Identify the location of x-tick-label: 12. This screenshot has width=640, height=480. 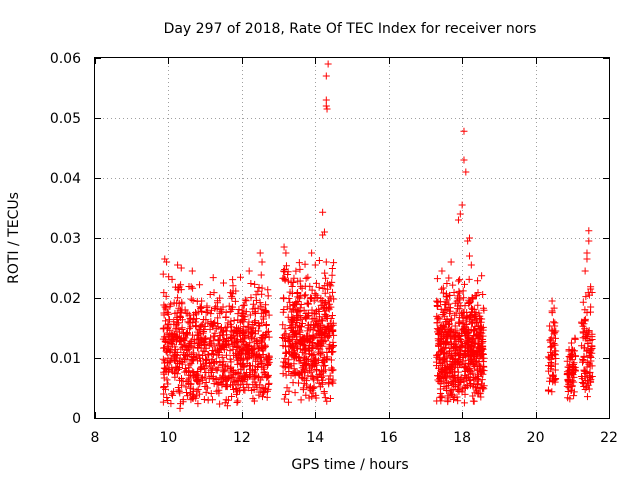
(242, 438).